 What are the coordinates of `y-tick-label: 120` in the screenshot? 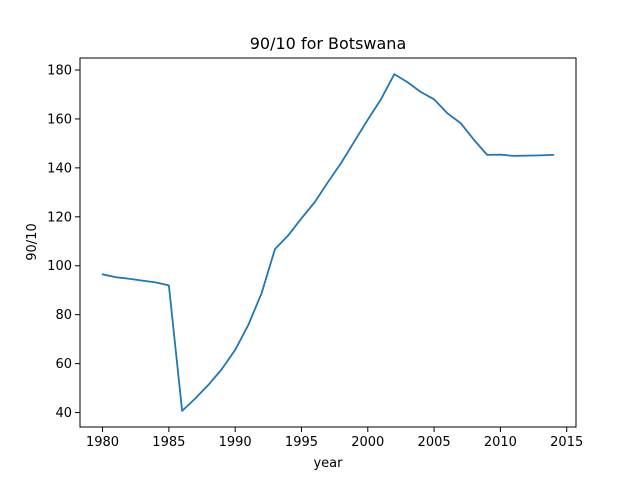 It's located at (59, 217).